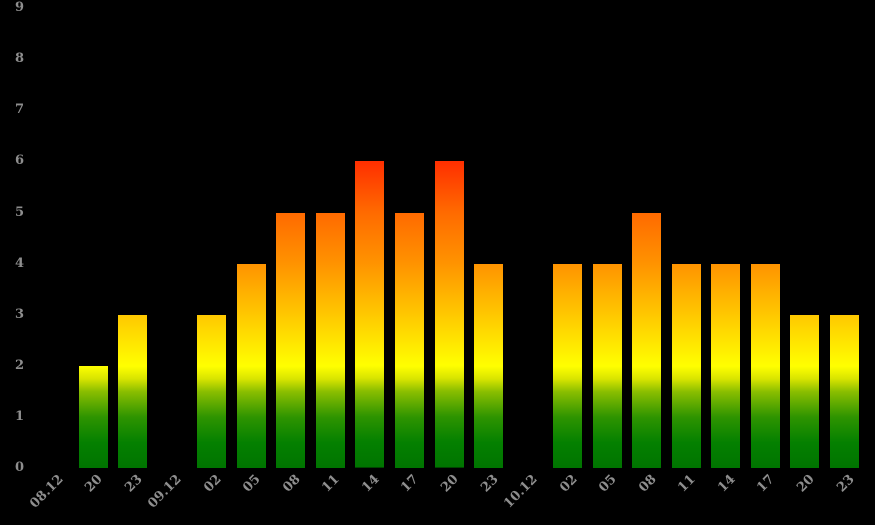 This screenshot has width=875, height=525. Describe the element at coordinates (19, 161) in the screenshot. I see `y-axis-tick-label: 6` at that location.